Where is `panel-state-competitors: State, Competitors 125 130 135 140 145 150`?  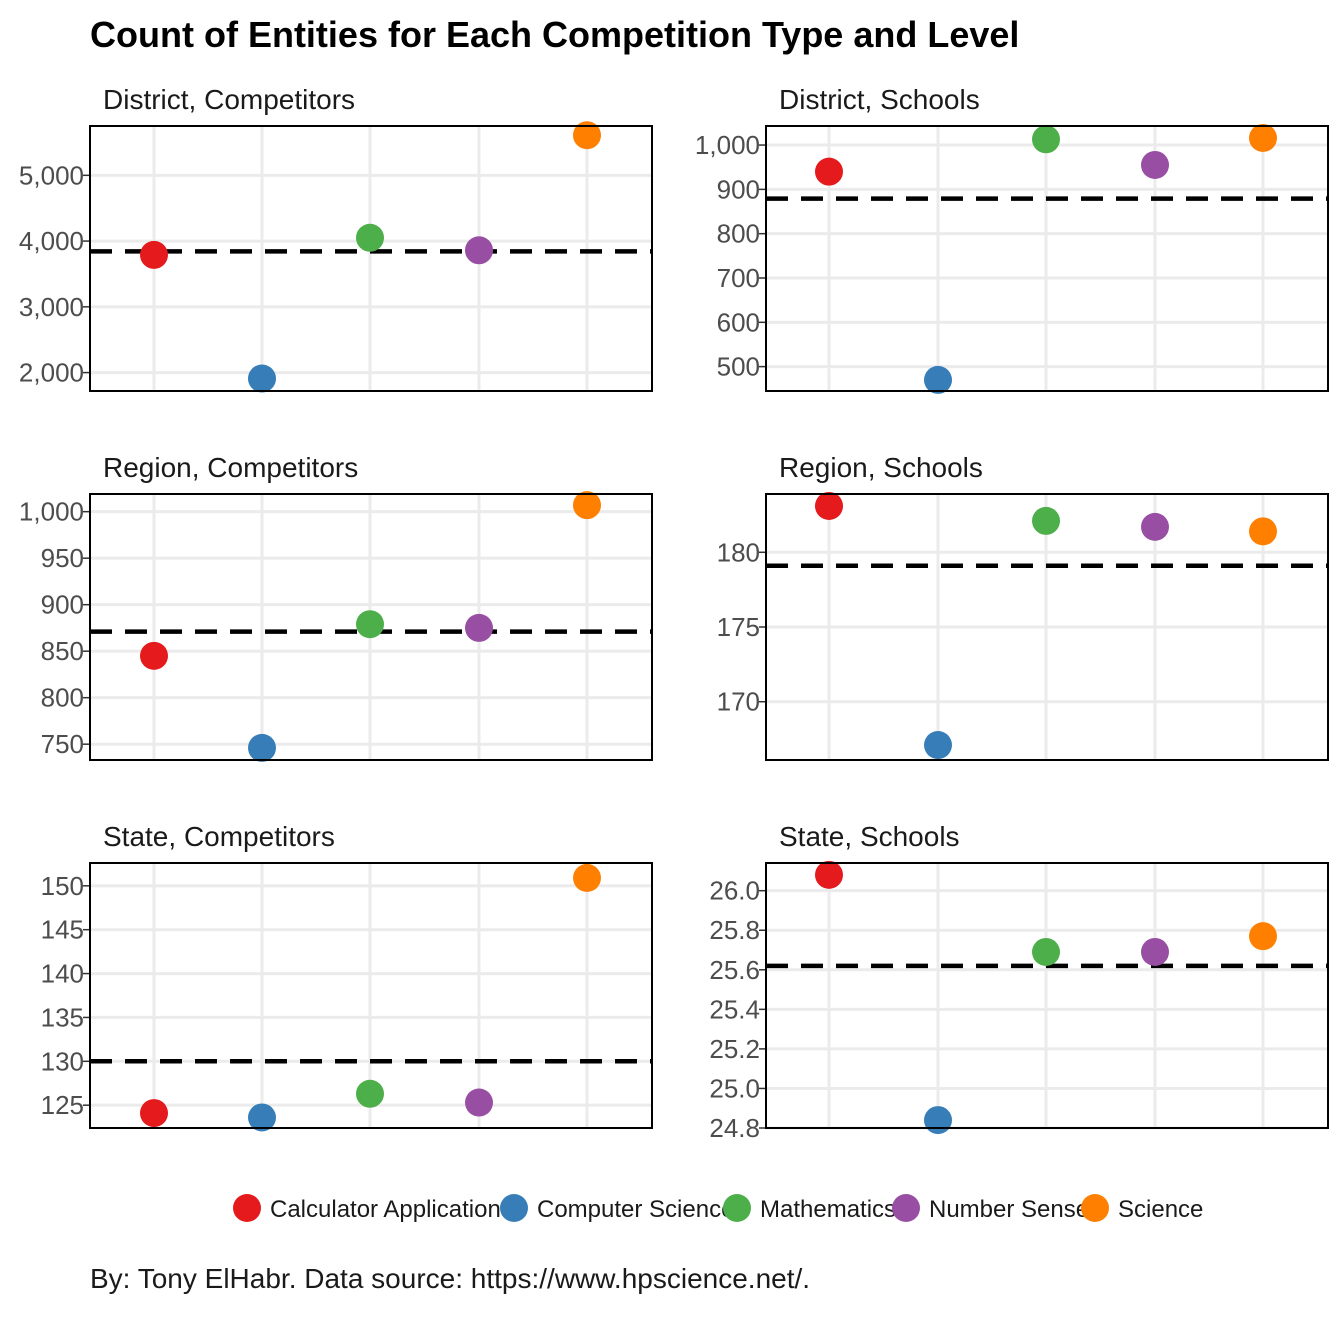
panel-state-competitors: State, Competitors 125 130 135 140 145 150 is located at coordinates (347, 976).